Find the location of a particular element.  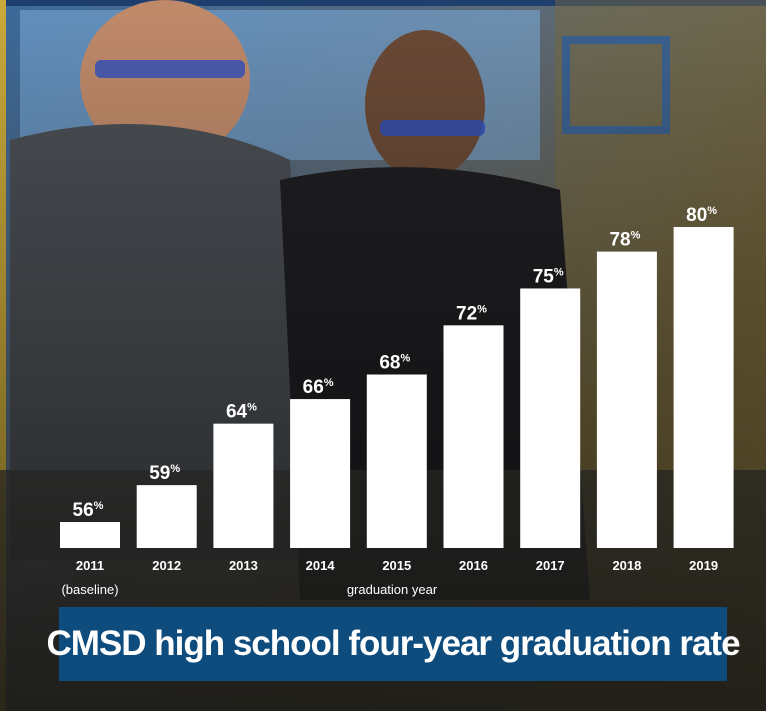

x-tick-2019: 2019 is located at coordinates (703, 565).